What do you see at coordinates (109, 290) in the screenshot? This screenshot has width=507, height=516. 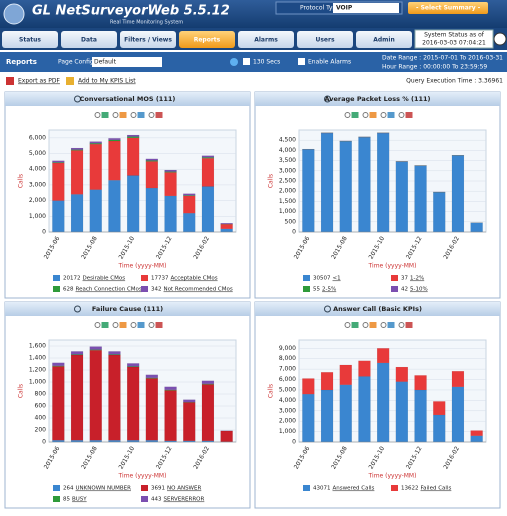 I see `legend-label: Reach Connection CMos` at bounding box center [109, 290].